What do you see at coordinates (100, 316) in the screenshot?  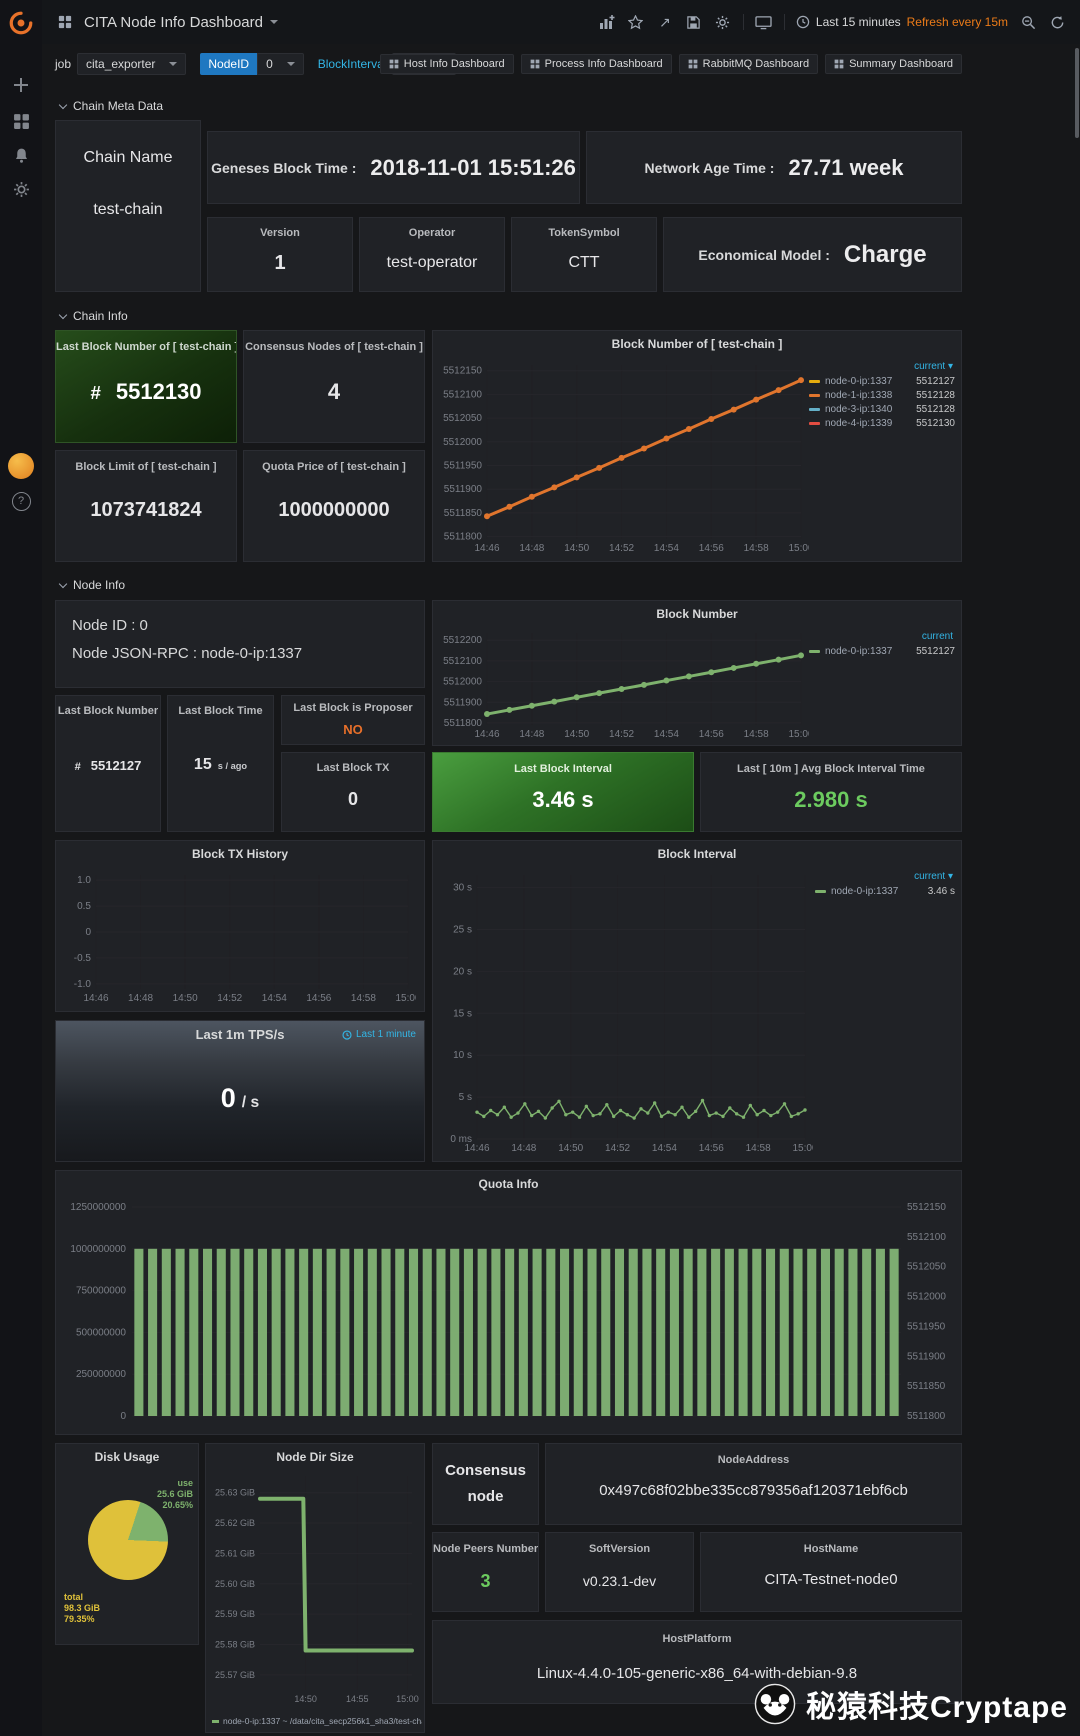 I see `section-title: Chain Info` at bounding box center [100, 316].